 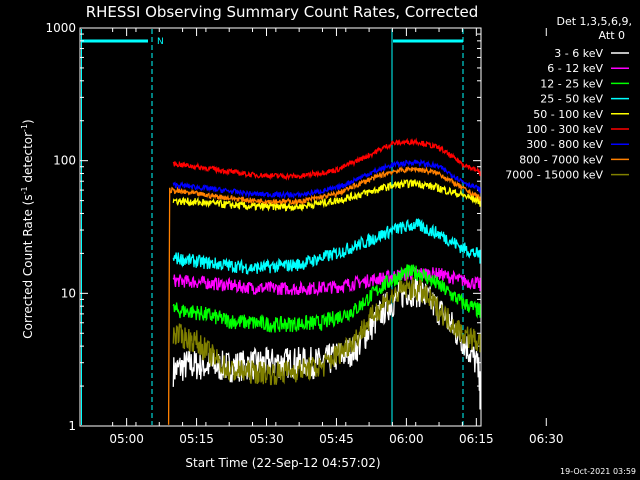 What do you see at coordinates (27, 228) in the screenshot?
I see `y-axis-label: Corrected Count Rate (s-1 detector-1)` at bounding box center [27, 228].